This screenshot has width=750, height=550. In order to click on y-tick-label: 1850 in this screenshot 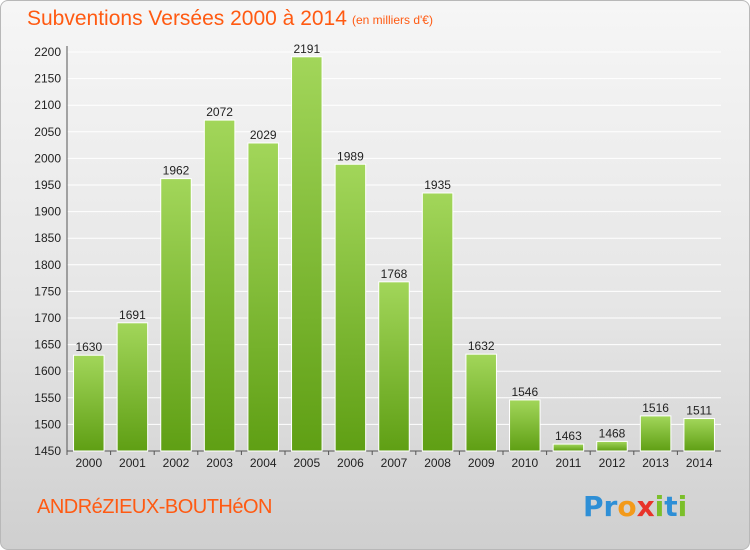, I will do `click(47, 238)`.